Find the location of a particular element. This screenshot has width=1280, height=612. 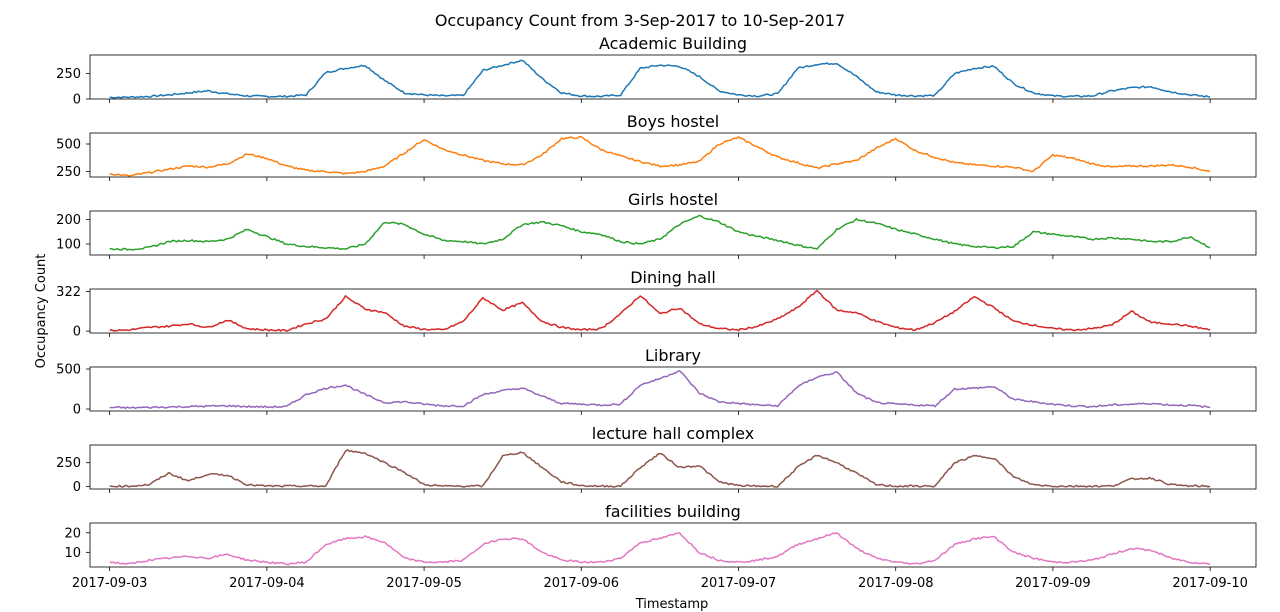

x-tick-label: 2017-09-10 is located at coordinates (1210, 583).